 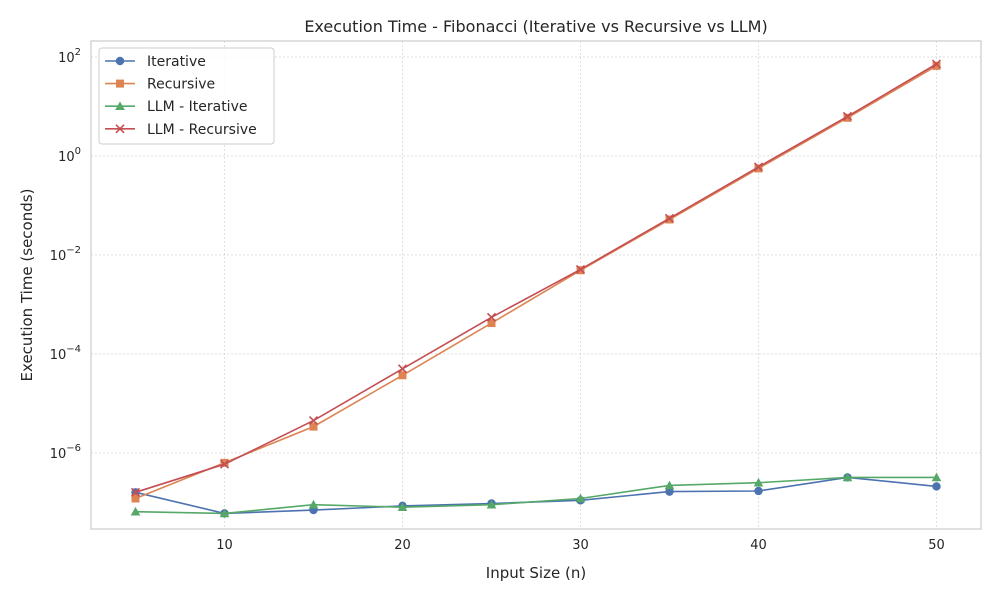 I want to click on y-tick-label: 10⁻⁶, so click(x=65, y=452).